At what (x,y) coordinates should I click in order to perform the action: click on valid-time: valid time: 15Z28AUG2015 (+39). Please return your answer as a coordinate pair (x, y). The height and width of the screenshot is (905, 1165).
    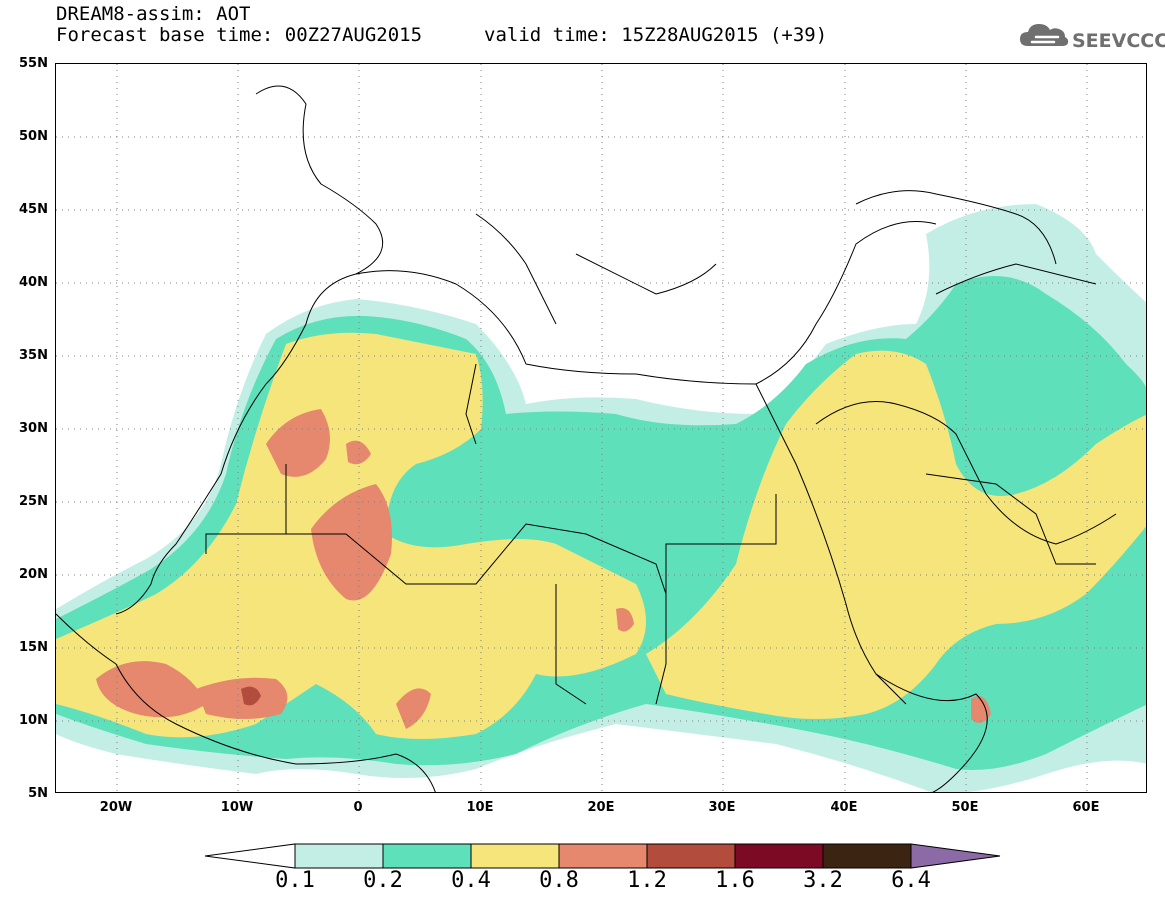
    Looking at the image, I should click on (656, 35).